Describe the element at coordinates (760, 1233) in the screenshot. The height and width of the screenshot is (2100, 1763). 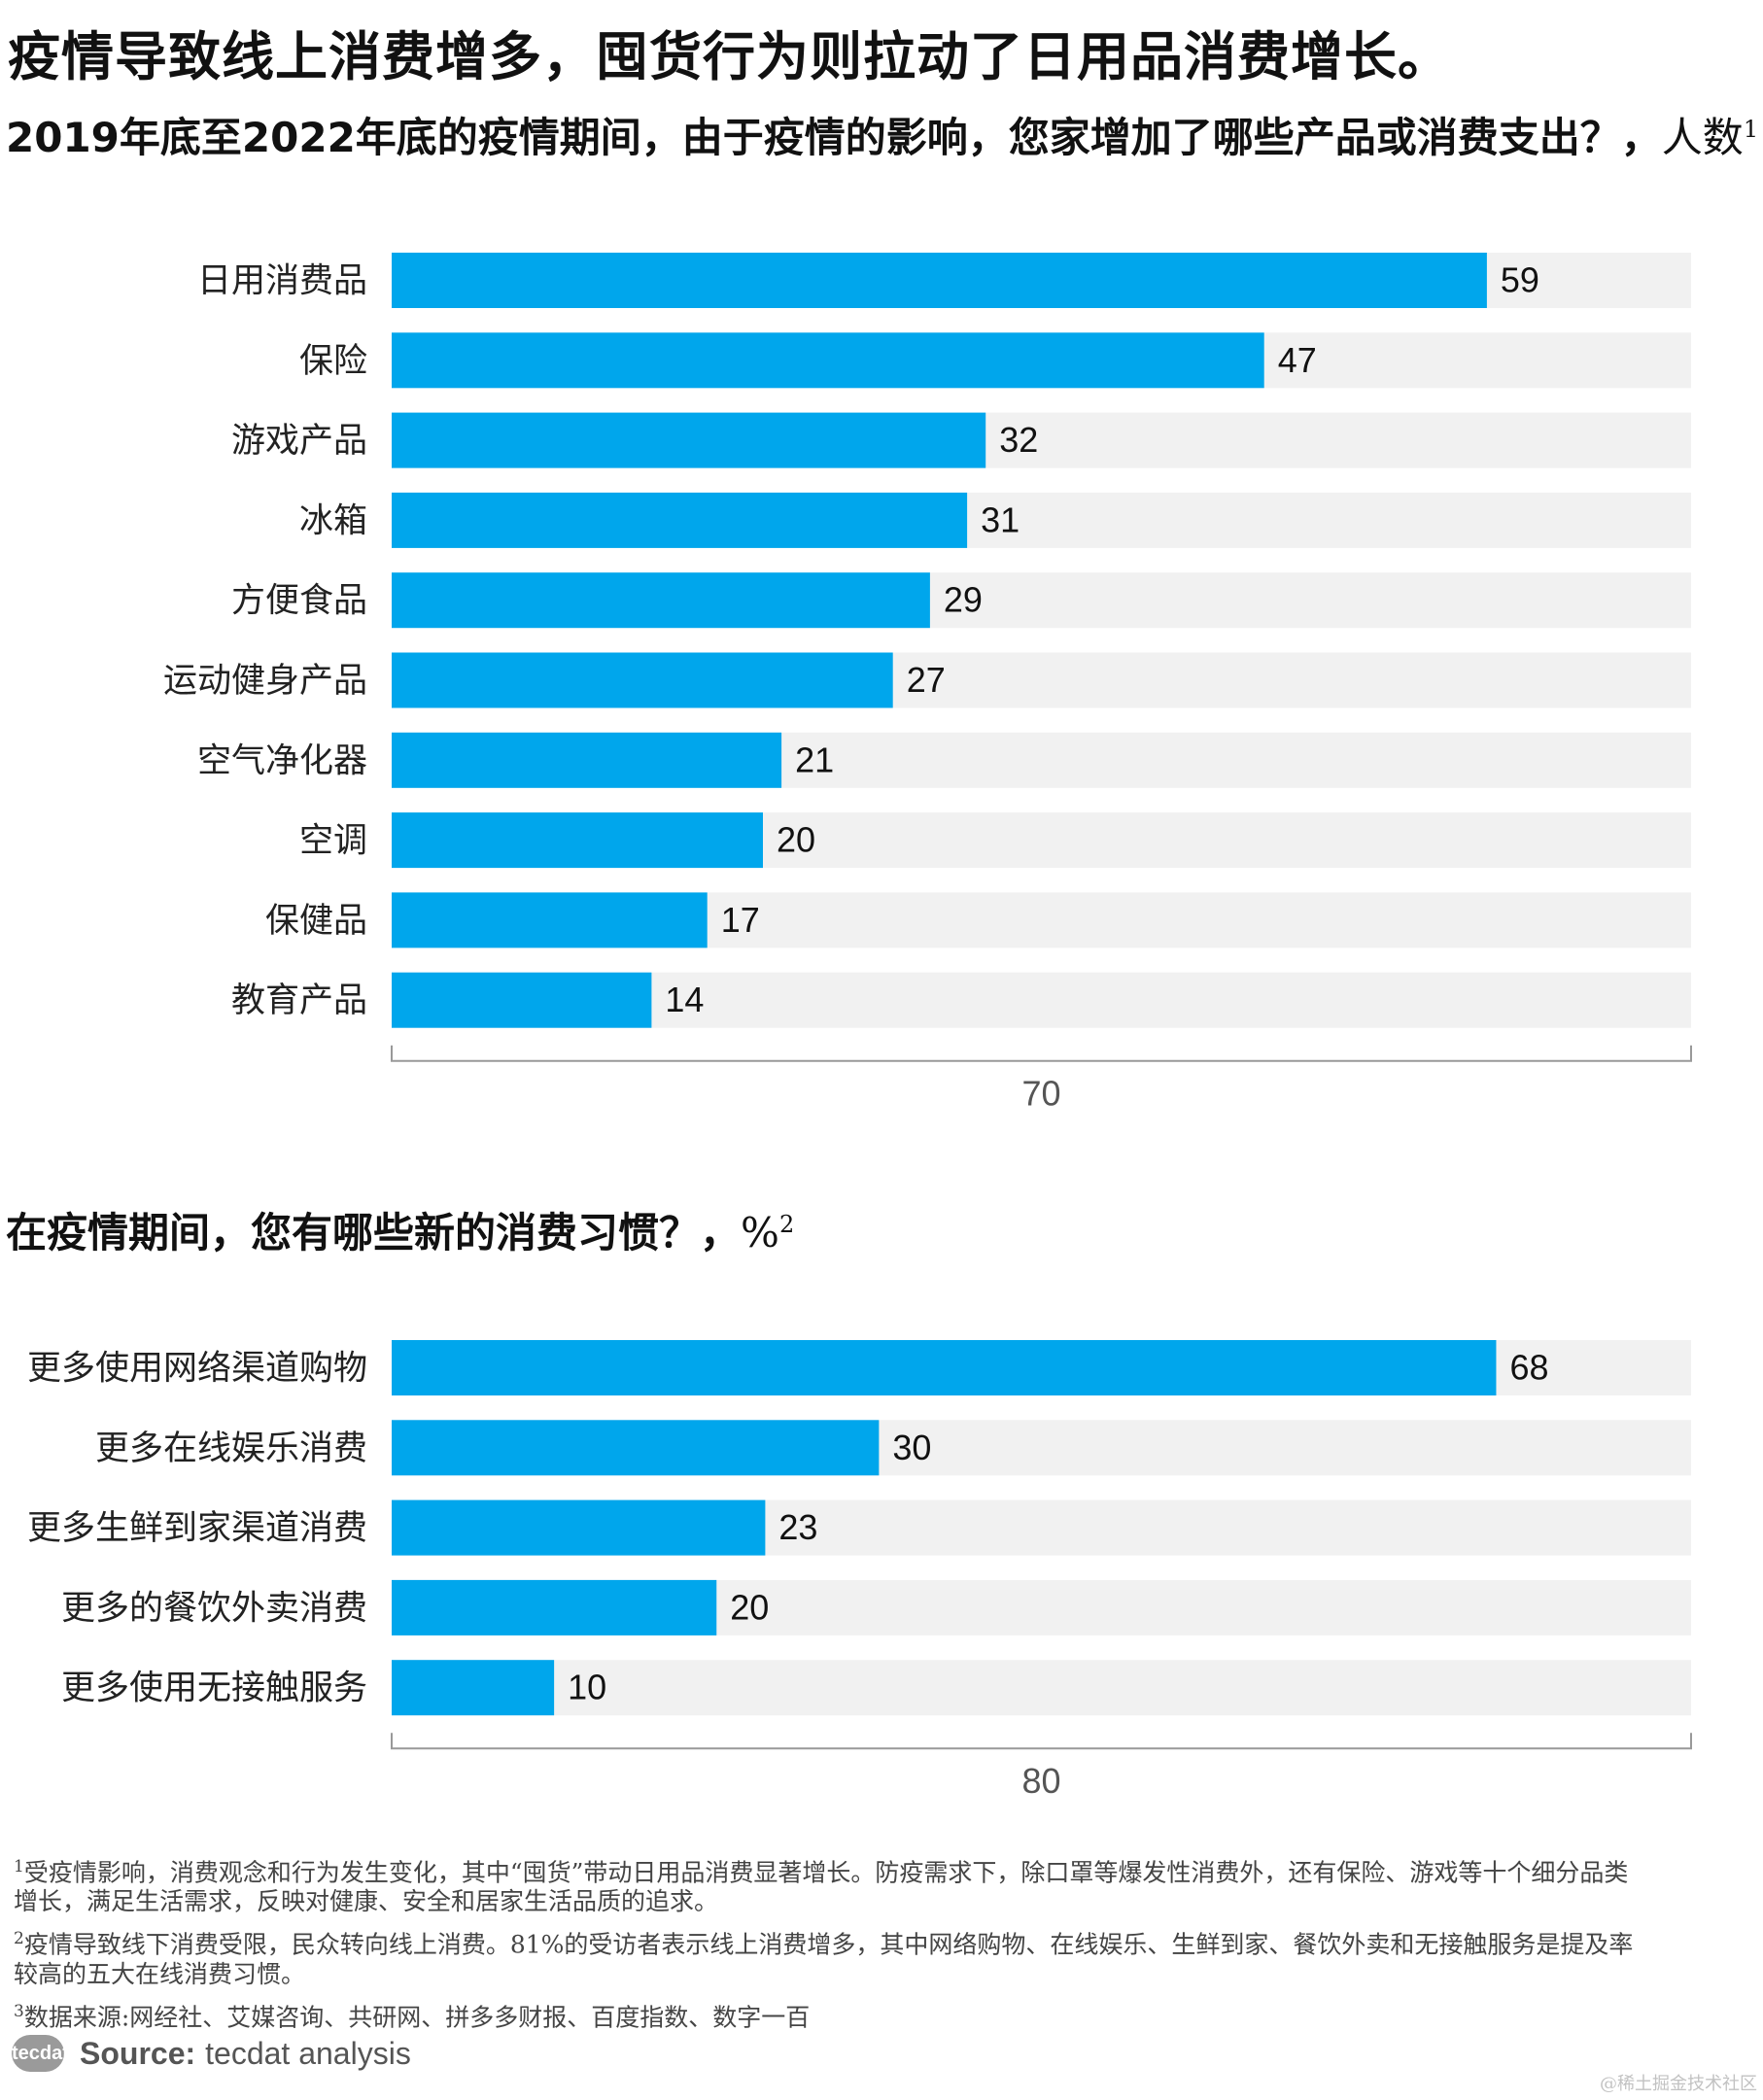
I see `chart2-unit: %` at that location.